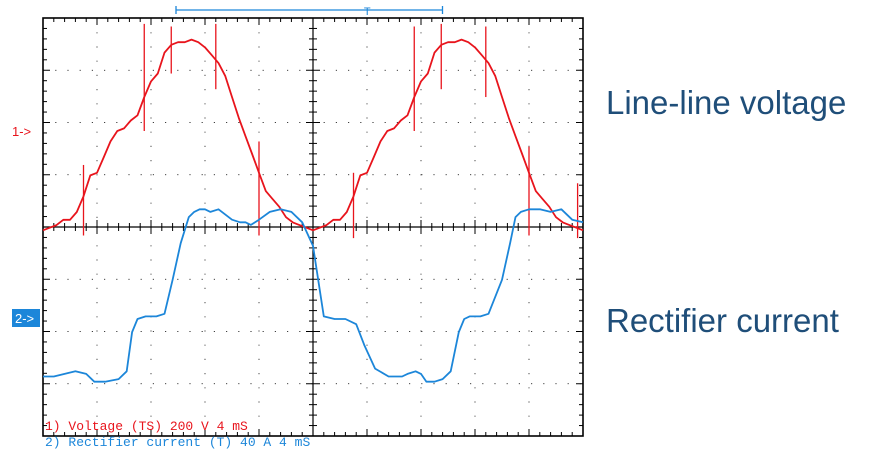  Describe the element at coordinates (367, 12) in the screenshot. I see `trigger-marker: T` at that location.